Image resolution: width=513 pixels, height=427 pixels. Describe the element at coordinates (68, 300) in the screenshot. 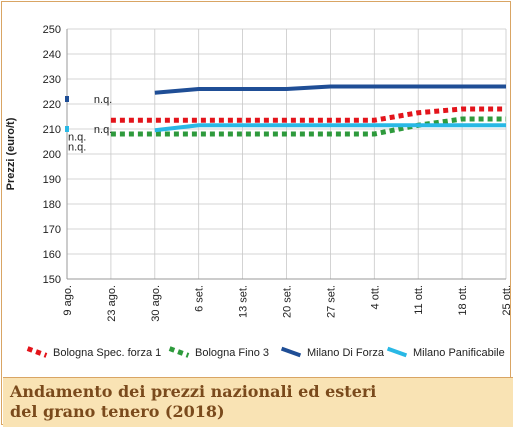

I see `x-tick-label: 9 ago.` at that location.